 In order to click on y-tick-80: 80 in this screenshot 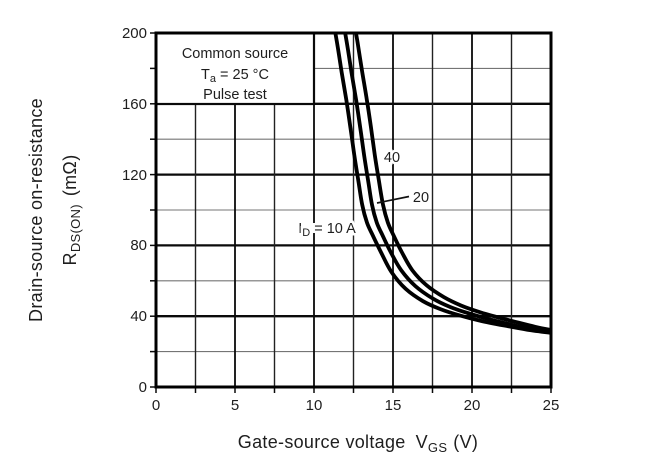, I will do `click(138, 245)`.